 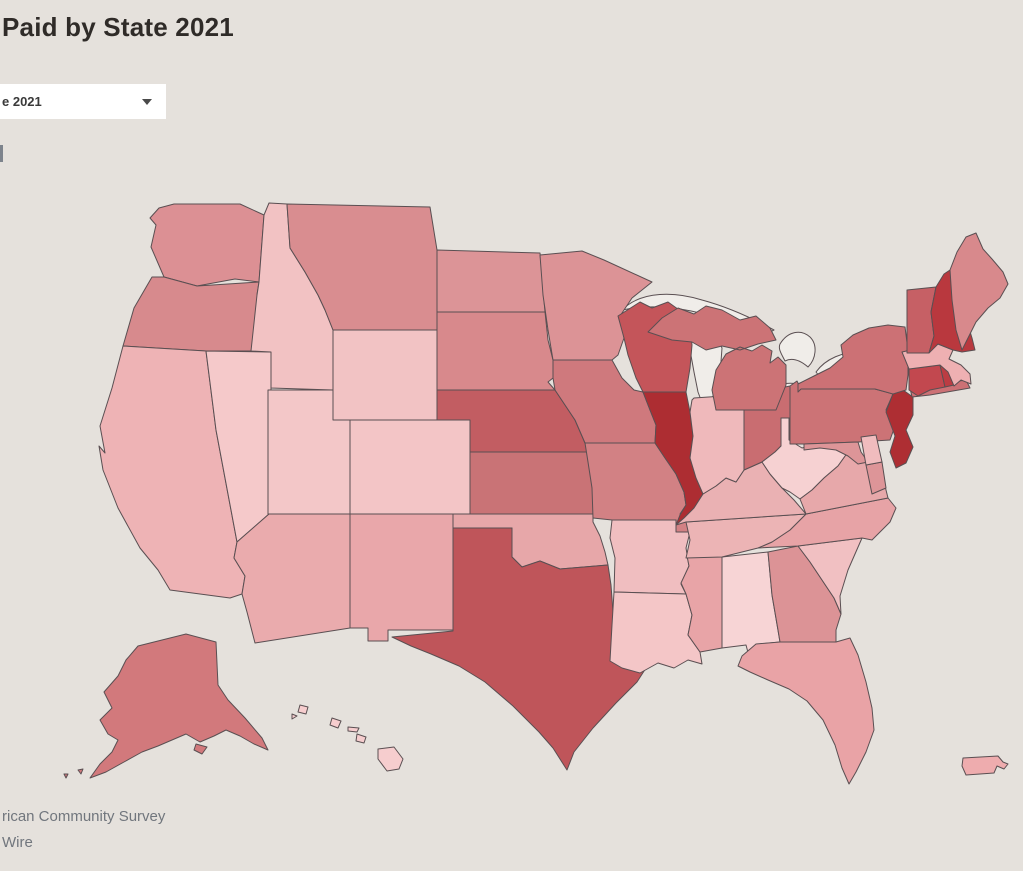 What do you see at coordinates (147, 102) in the screenshot?
I see `chevron-down-icon` at bounding box center [147, 102].